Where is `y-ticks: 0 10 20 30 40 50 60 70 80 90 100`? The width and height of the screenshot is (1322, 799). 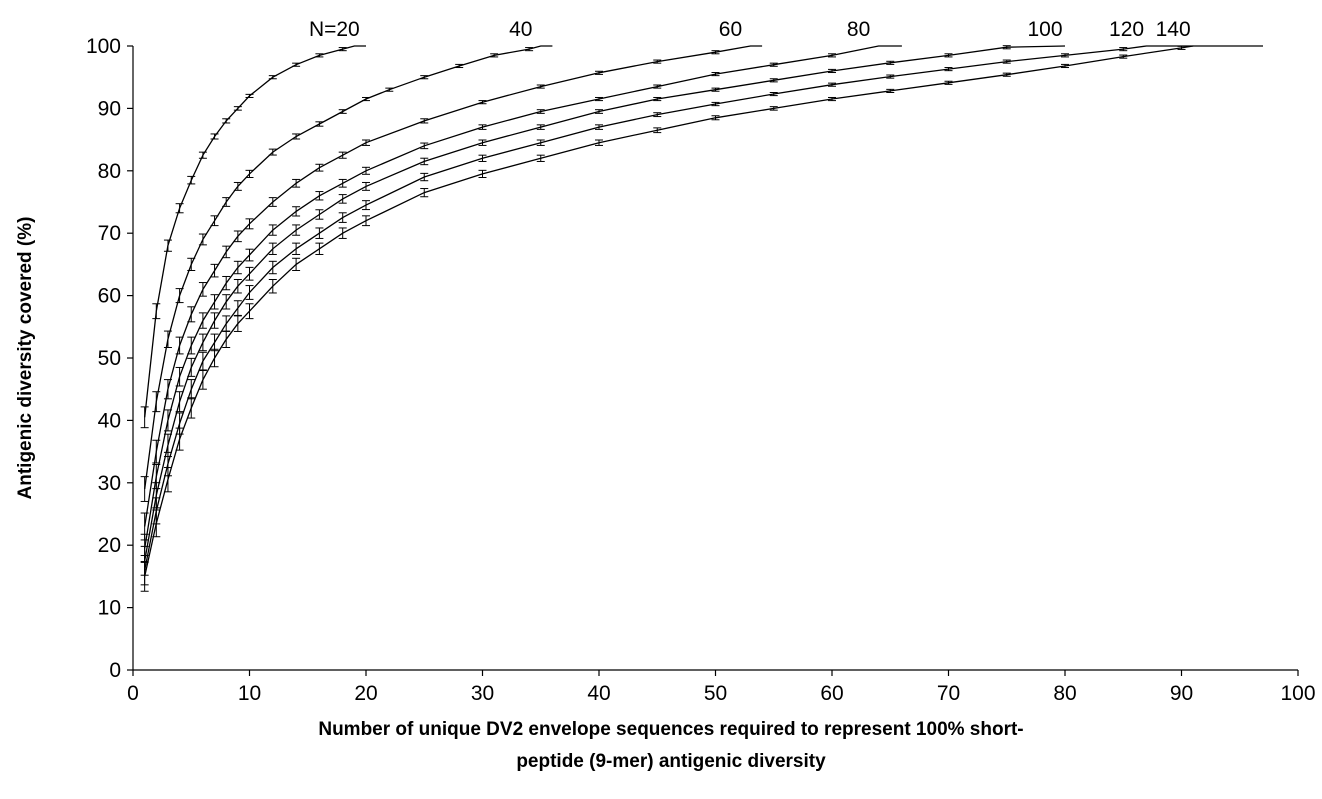
y-ticks: 0 10 20 30 40 50 60 70 80 90 100 is located at coordinates (109, 358).